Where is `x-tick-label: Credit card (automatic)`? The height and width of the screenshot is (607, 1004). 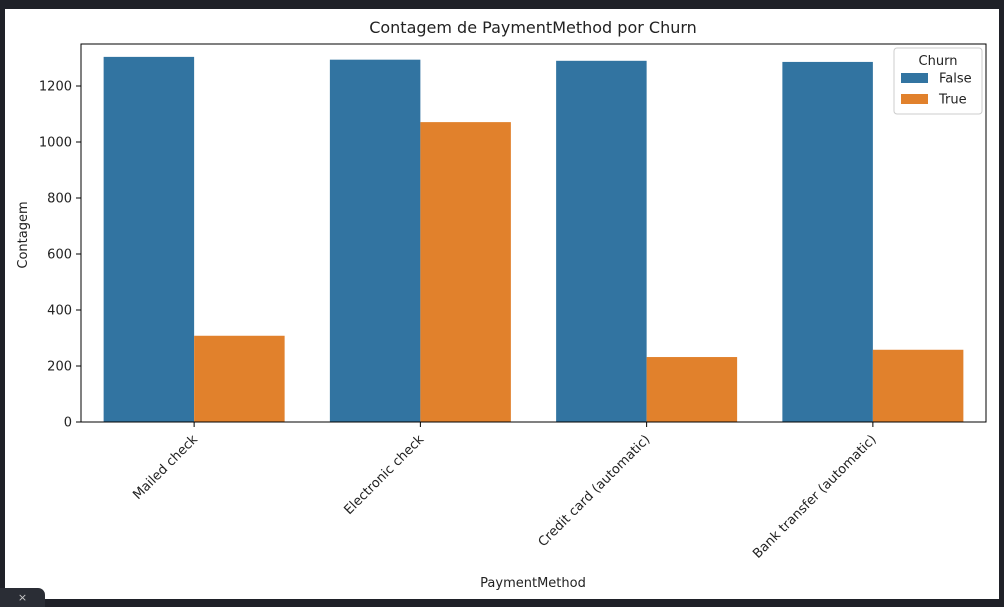 x-tick-label: Credit card (automatic) is located at coordinates (595, 491).